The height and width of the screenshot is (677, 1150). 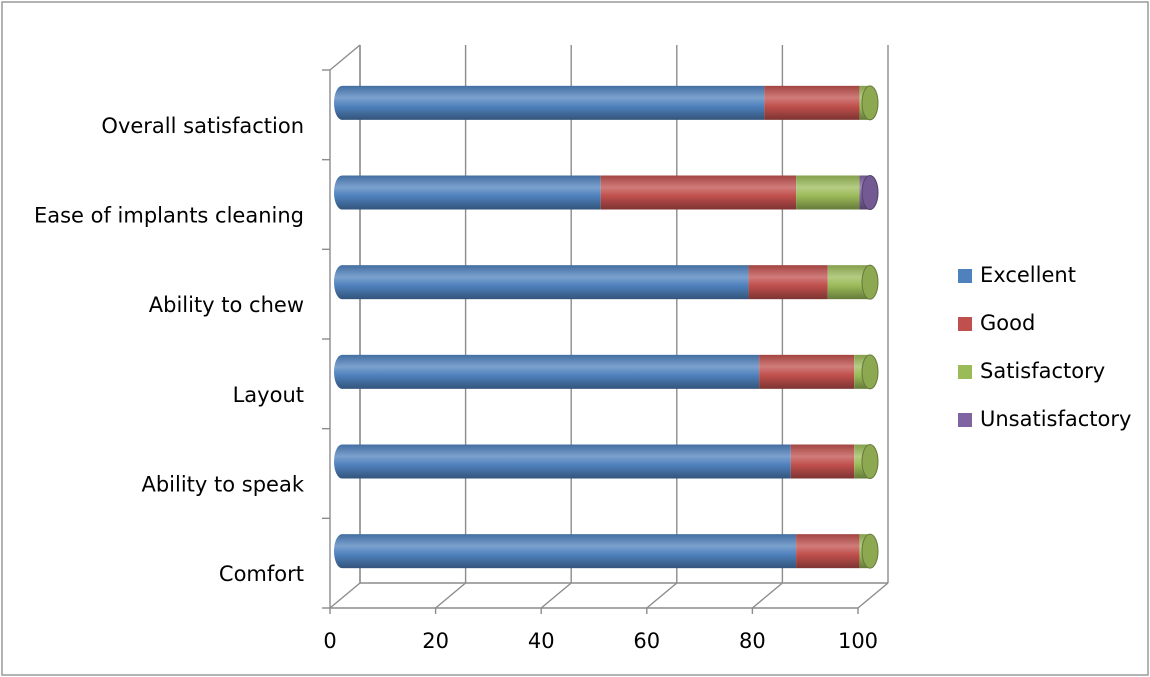 I want to click on bar-ease-of-implants-cleaning-excellent, so click(x=471, y=192).